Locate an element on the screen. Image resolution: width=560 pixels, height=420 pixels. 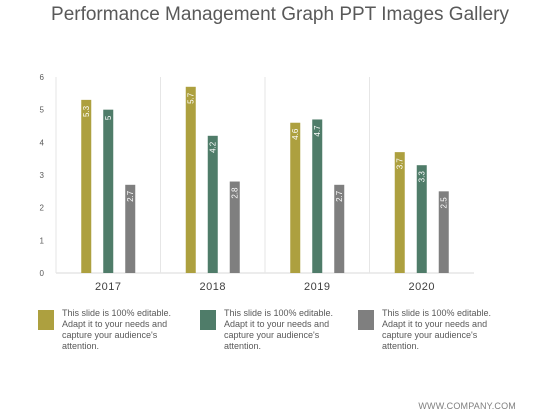
y-tick-label: 4 is located at coordinates (42, 142).